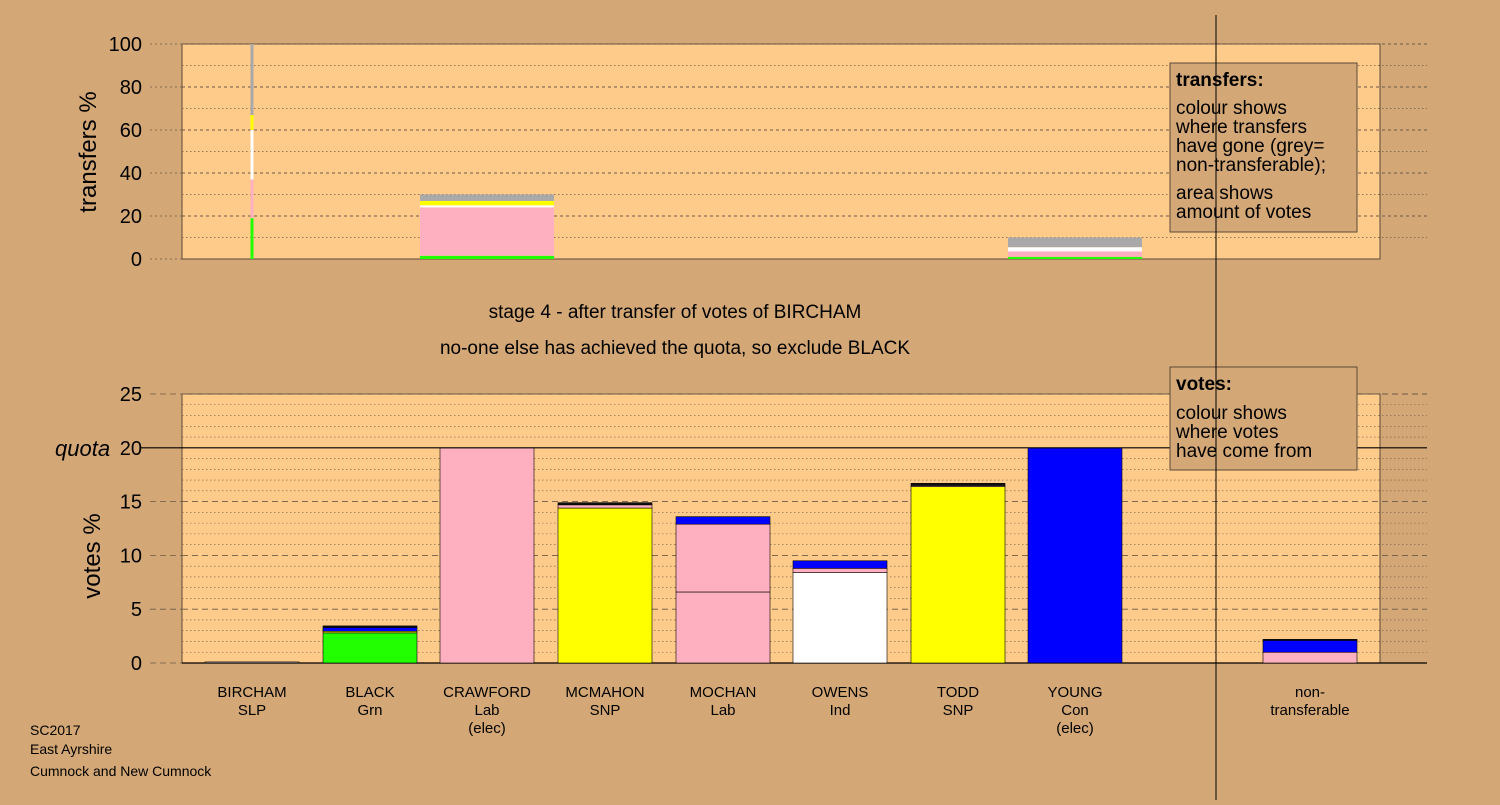 Image resolution: width=1500 pixels, height=805 pixels. I want to click on y-tick-label: 10, so click(131, 556).